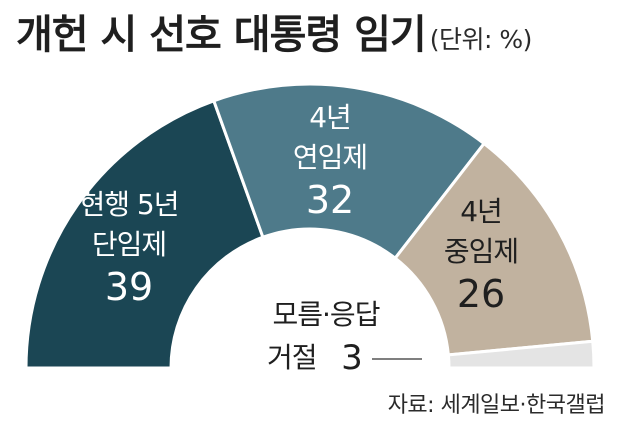 The height and width of the screenshot is (427, 621). What do you see at coordinates (481, 251) in the screenshot?
I see `slice-label-line: 중임제` at bounding box center [481, 251].